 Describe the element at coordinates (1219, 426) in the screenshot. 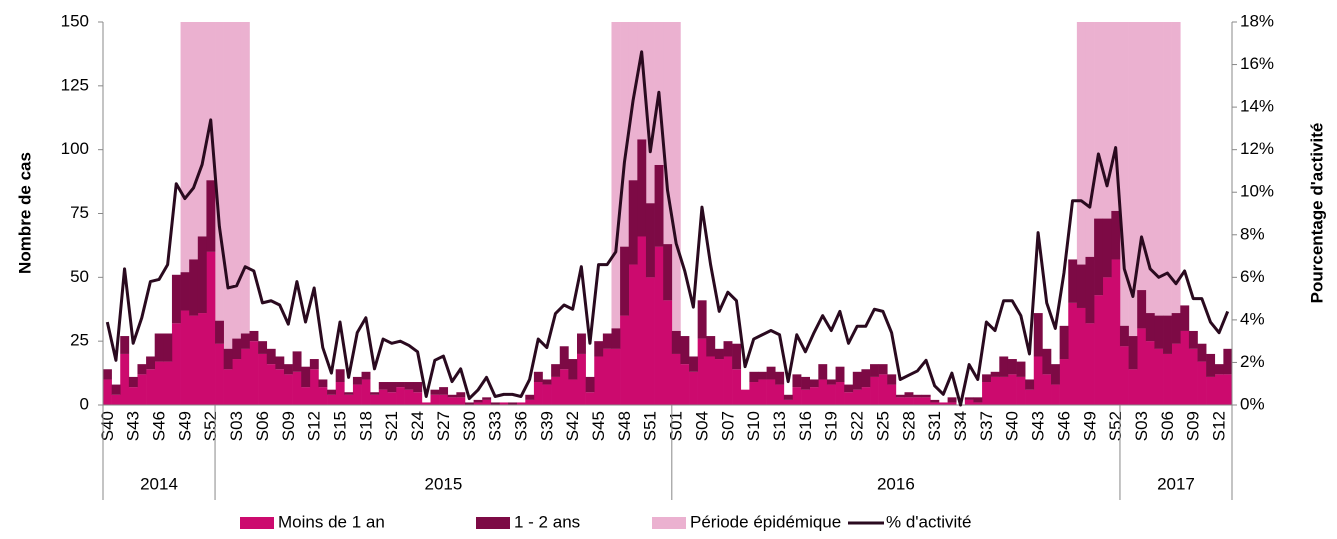

I see `x-tick-label: S12` at that location.